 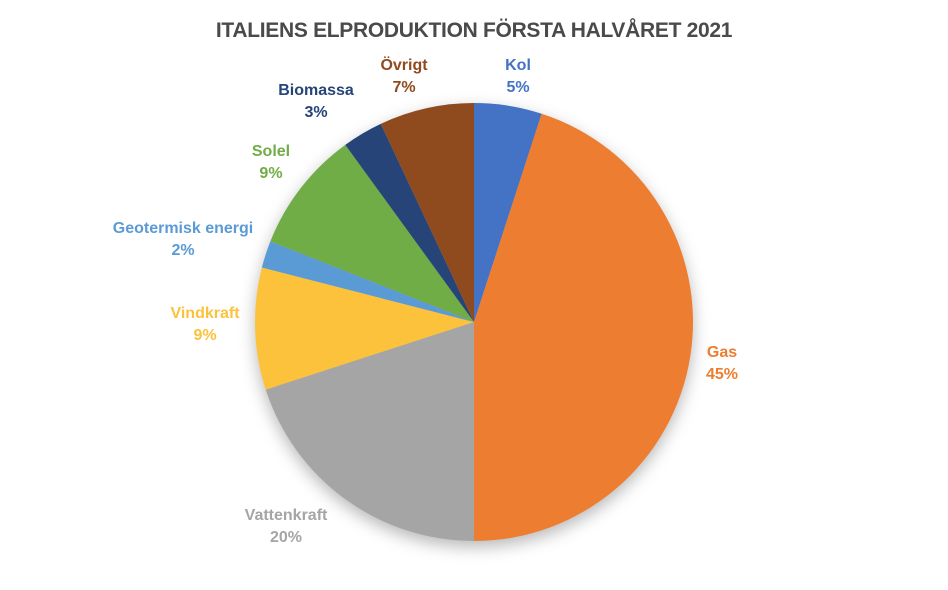 What do you see at coordinates (722, 364) in the screenshot?
I see `slice-label-gas: Gas 45%` at bounding box center [722, 364].